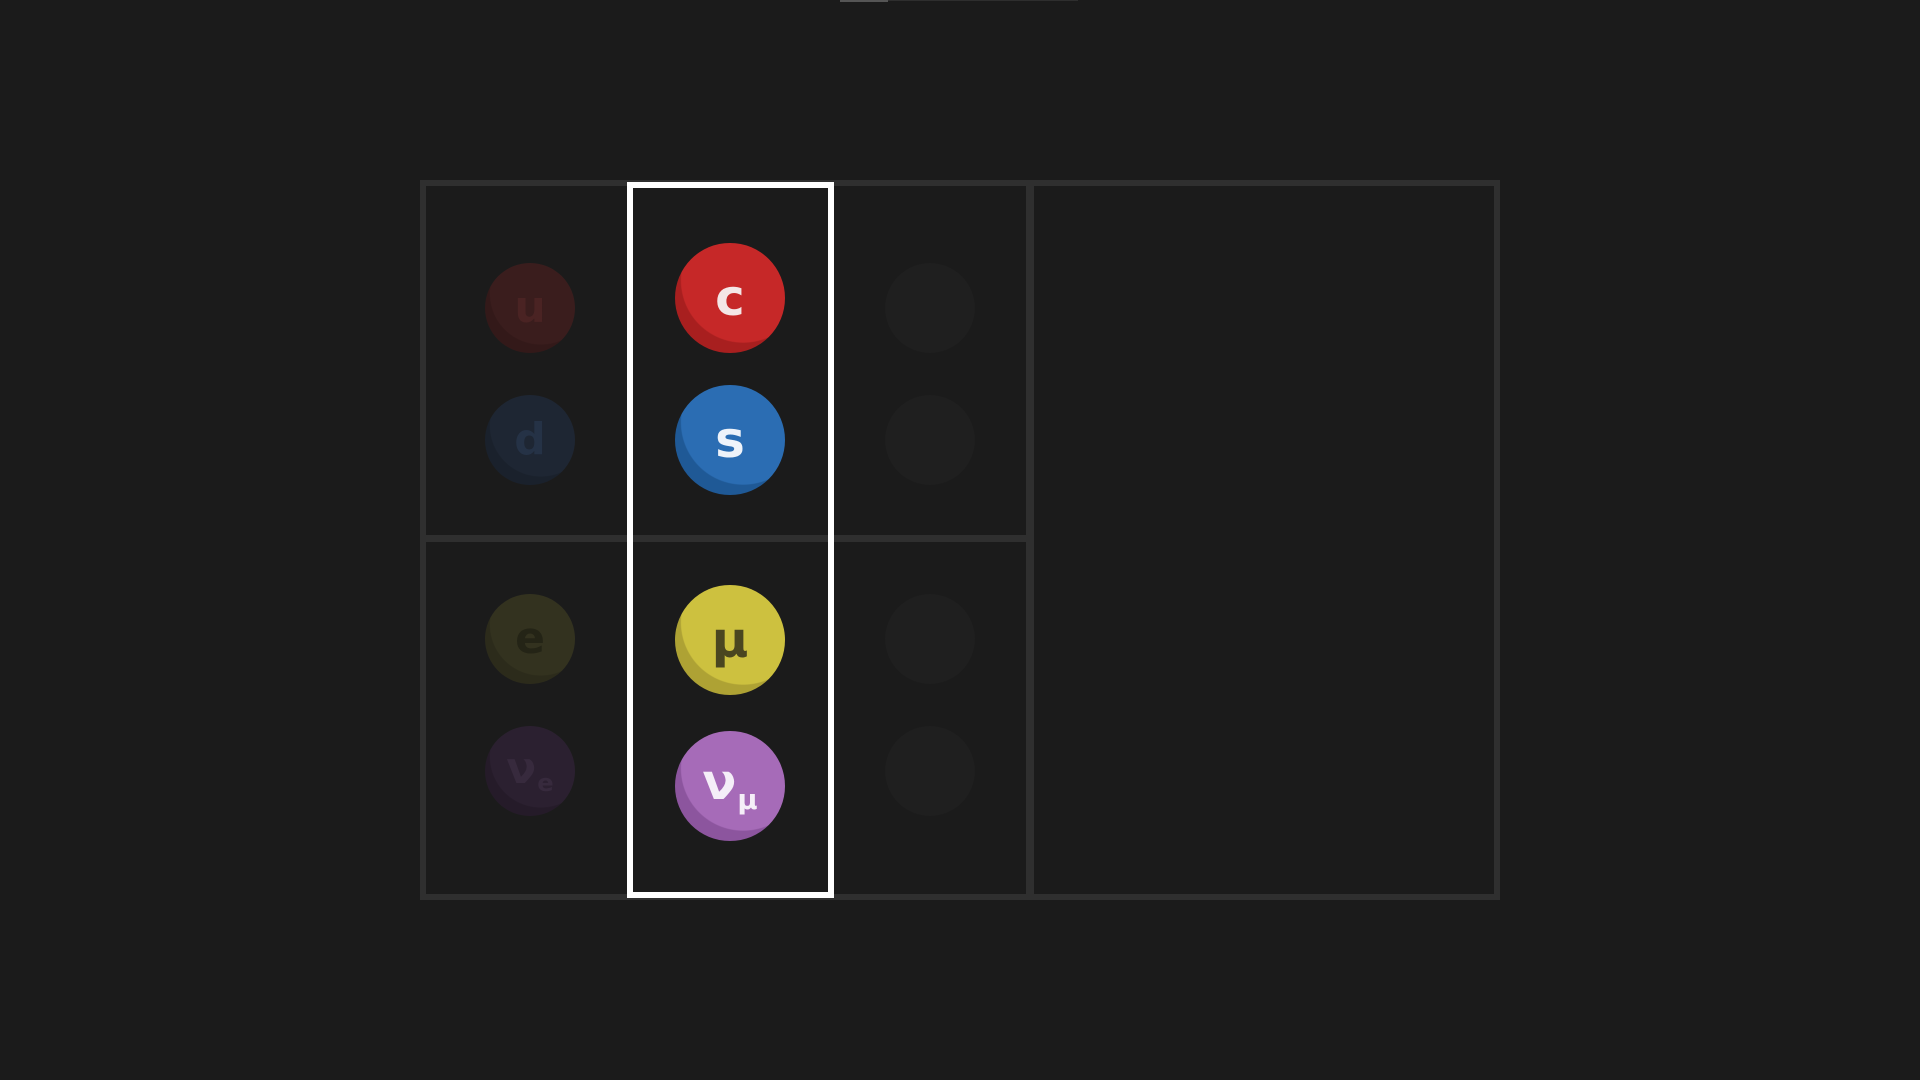  I want to click on electron-particle: e, so click(530, 639).